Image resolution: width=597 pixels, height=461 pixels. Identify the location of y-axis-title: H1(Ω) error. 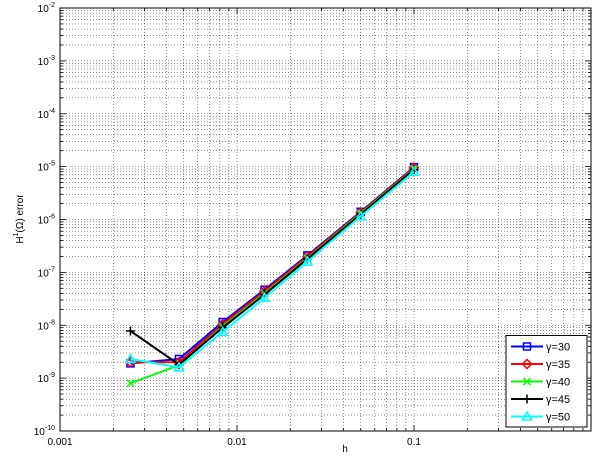
(19, 219).